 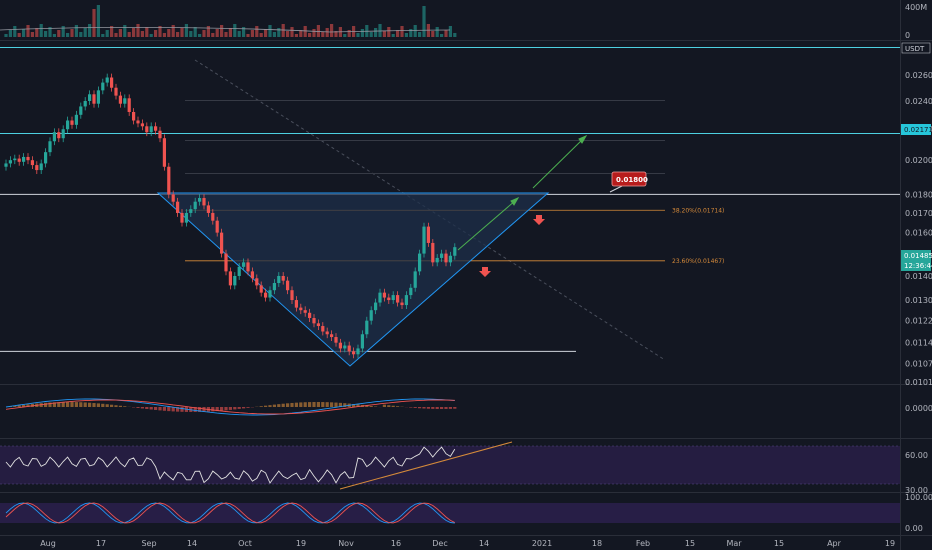 I want to click on svg-text: 0.02171, so click(x=918, y=130).